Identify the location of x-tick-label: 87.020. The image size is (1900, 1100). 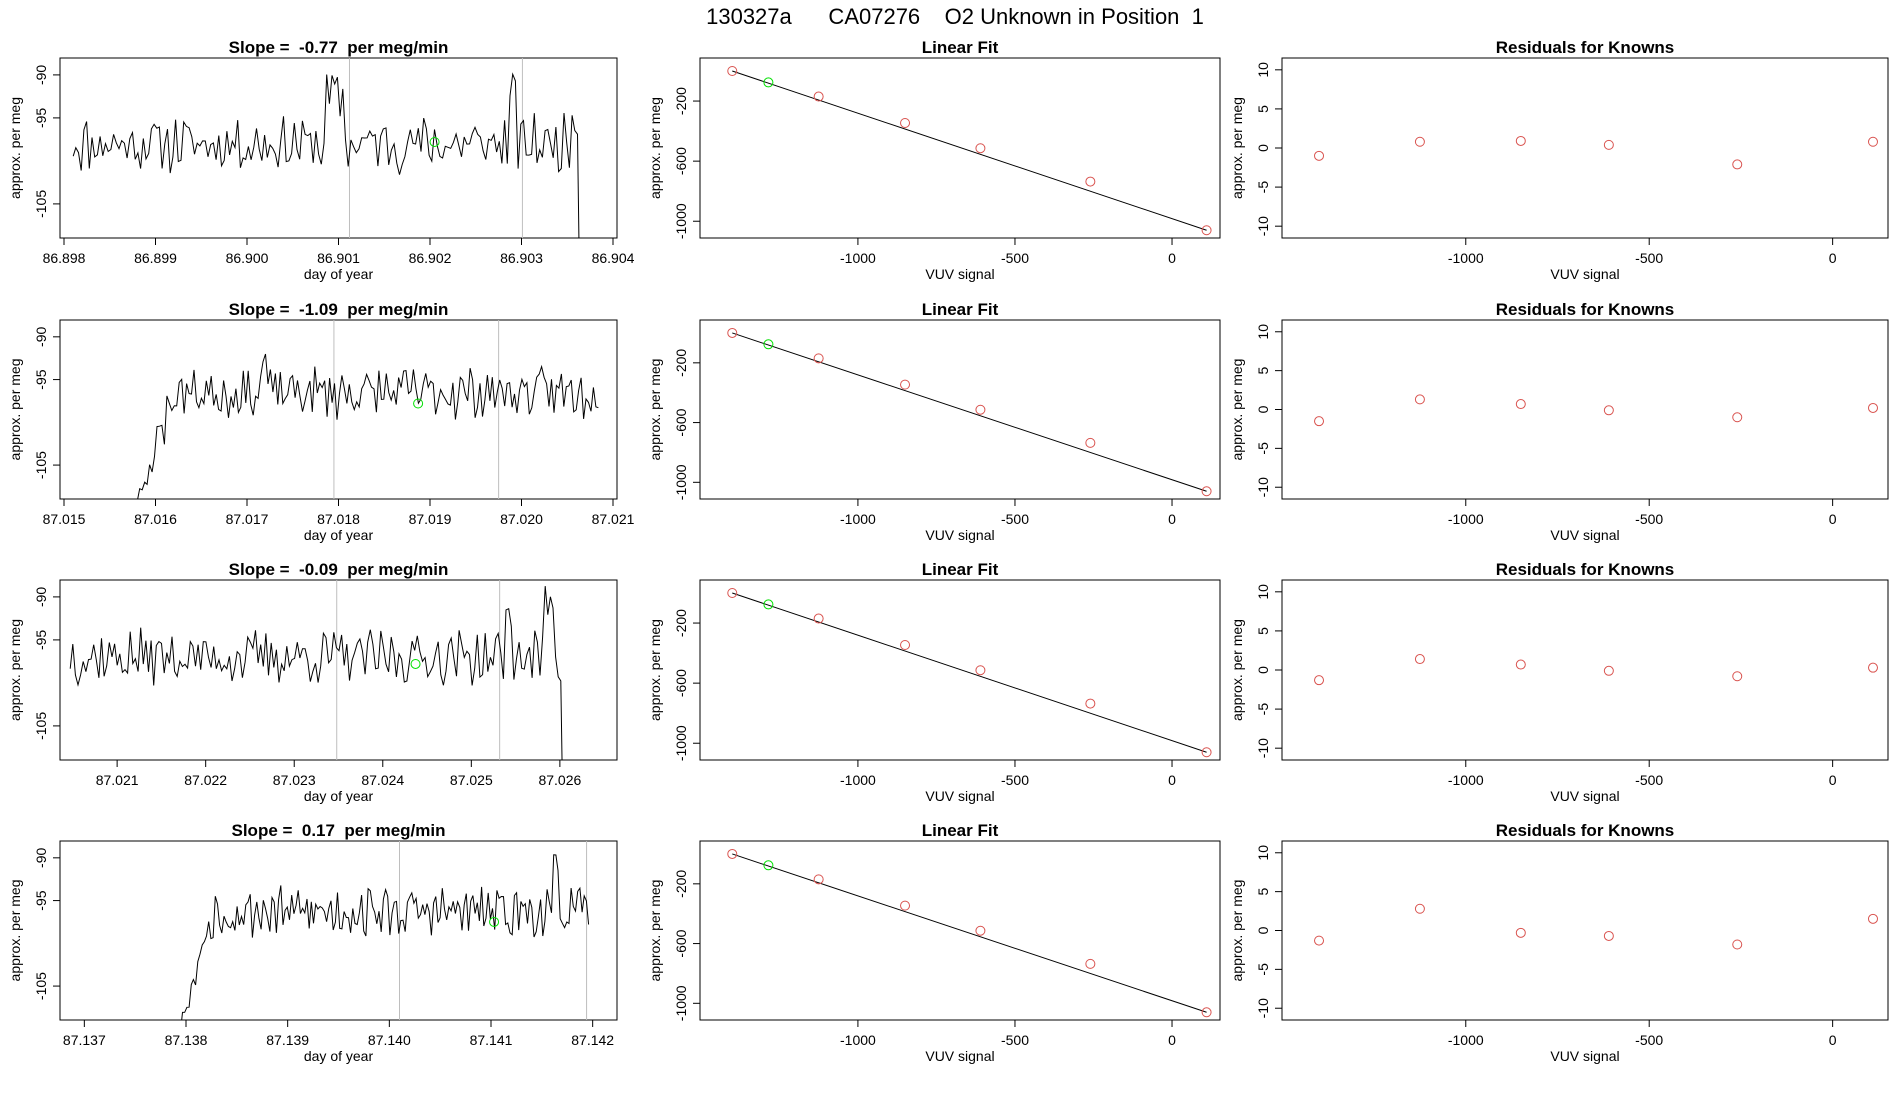
(521, 519).